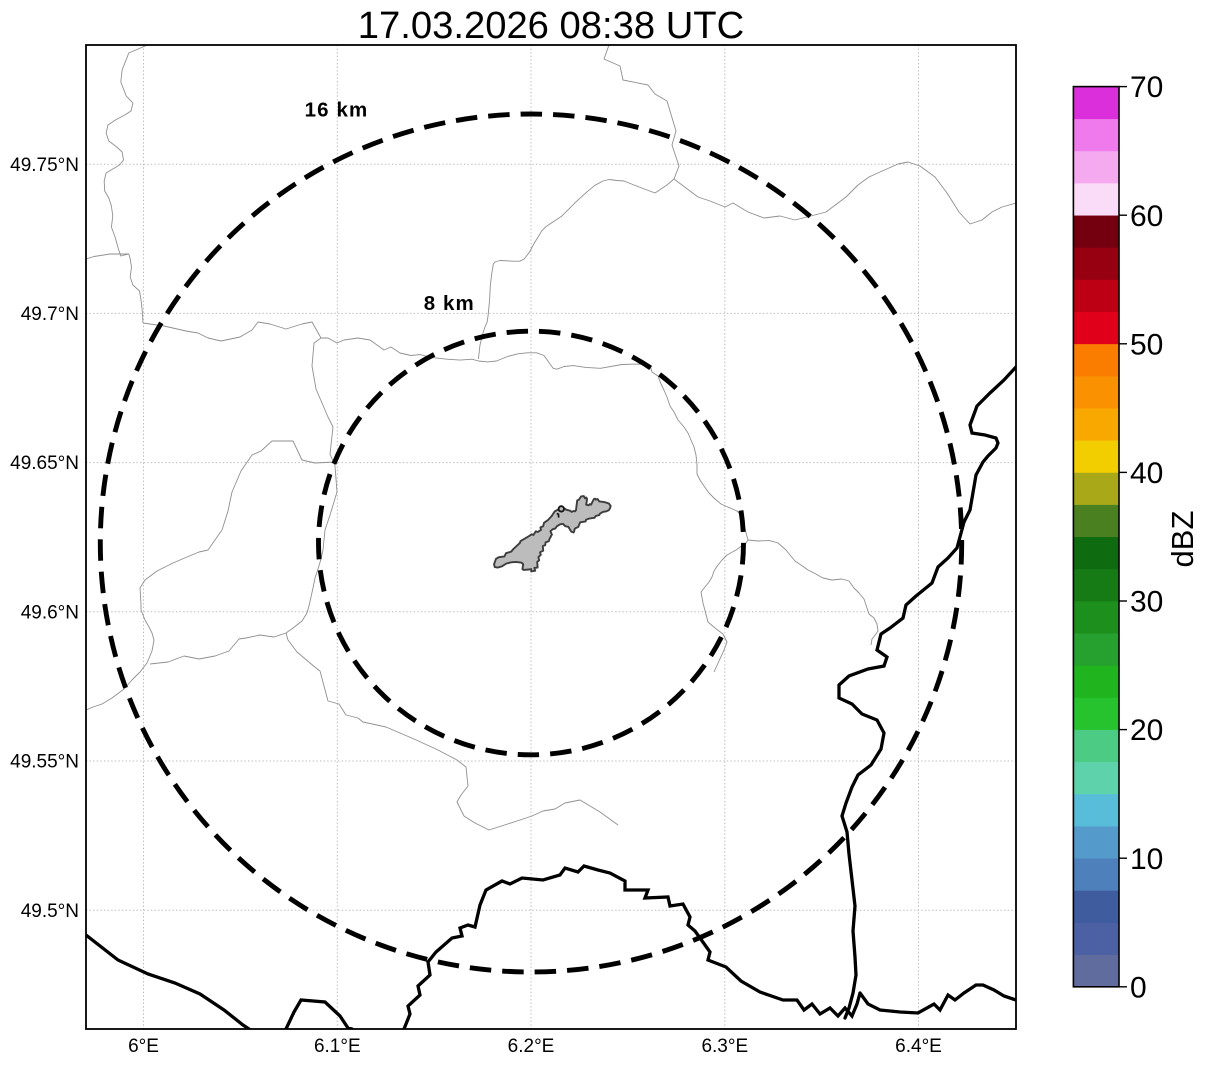 The height and width of the screenshot is (1069, 1207). What do you see at coordinates (143, 1046) in the screenshot?
I see `svg-text: 6°E` at bounding box center [143, 1046].